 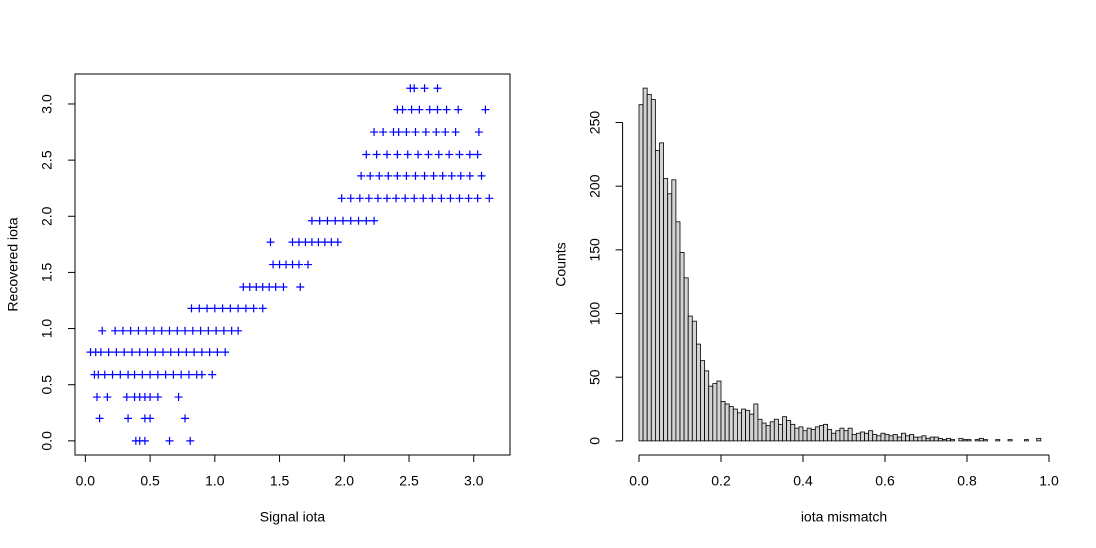 What do you see at coordinates (47, 160) in the screenshot?
I see `y-tick-label: 2.5` at bounding box center [47, 160].